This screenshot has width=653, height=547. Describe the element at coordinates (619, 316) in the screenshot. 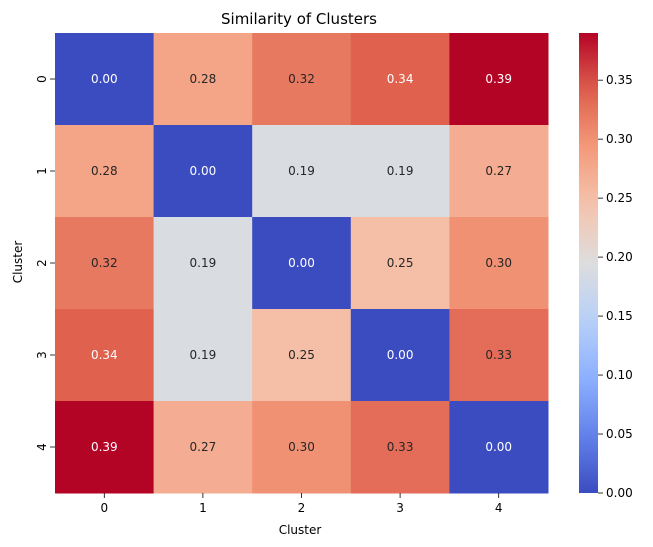

I see `colorbar-tick-label: 0.15` at that location.